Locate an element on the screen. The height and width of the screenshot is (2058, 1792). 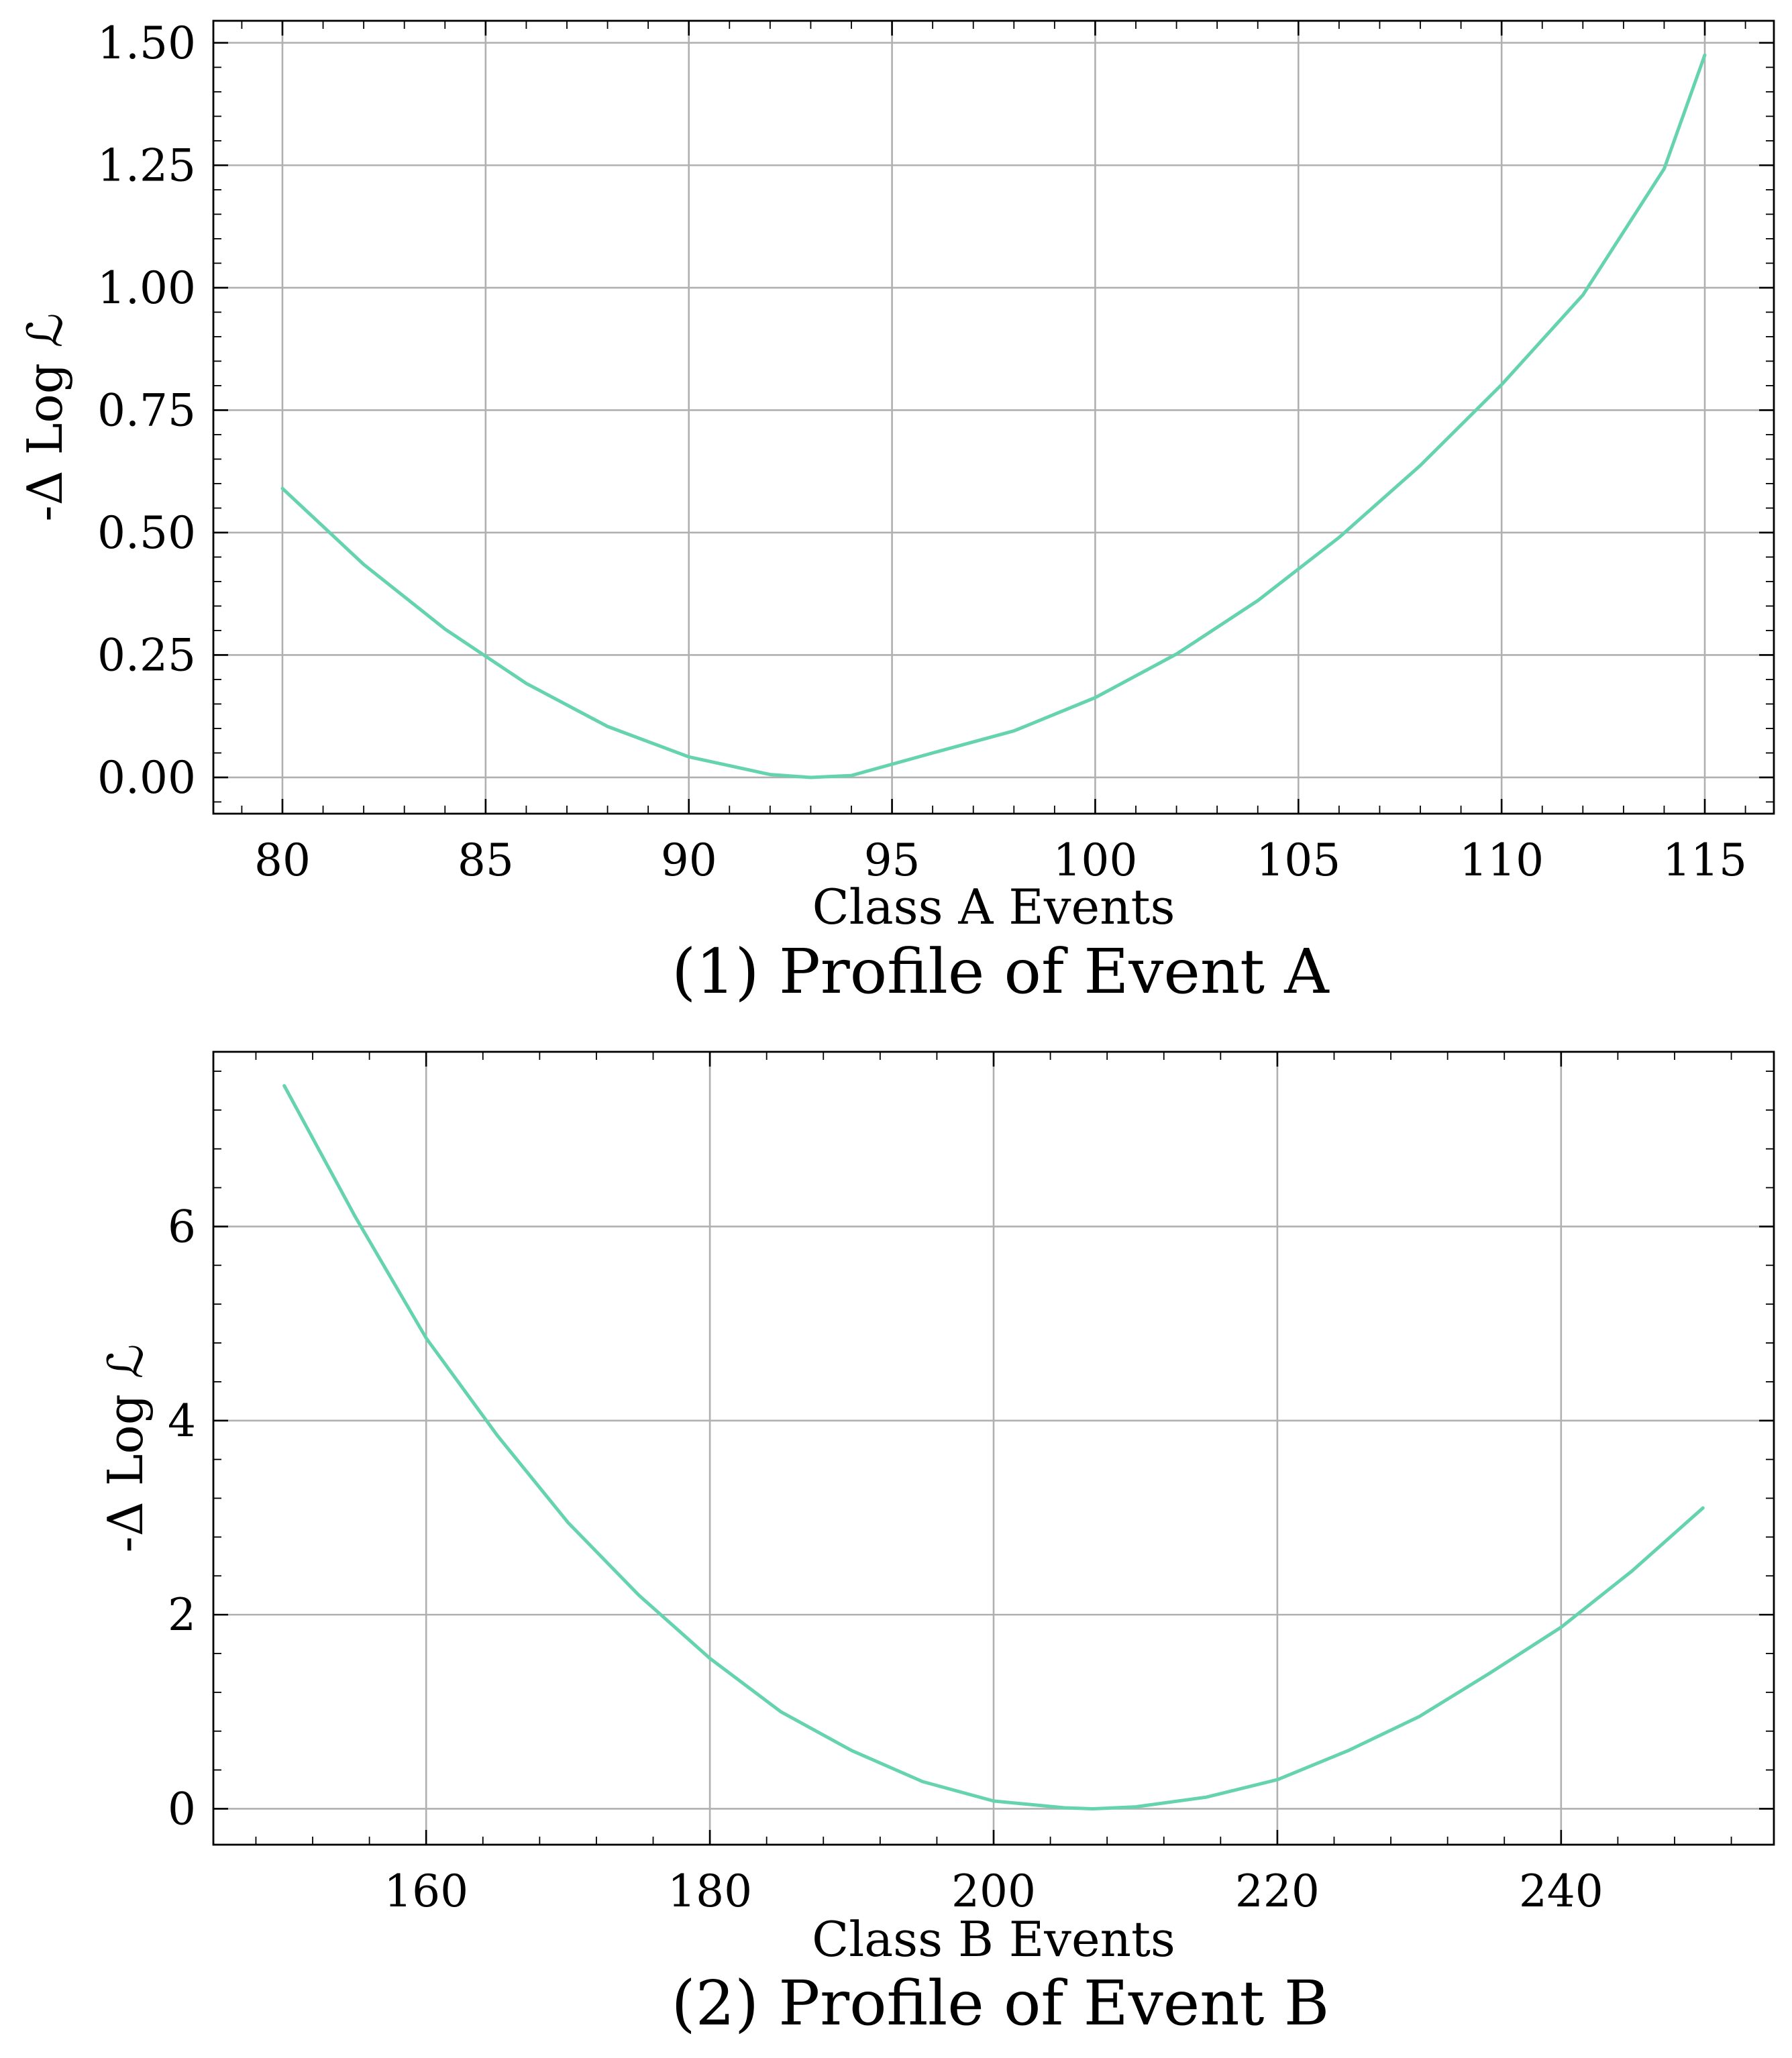
y-tick-label: 1.50 is located at coordinates (146, 43).